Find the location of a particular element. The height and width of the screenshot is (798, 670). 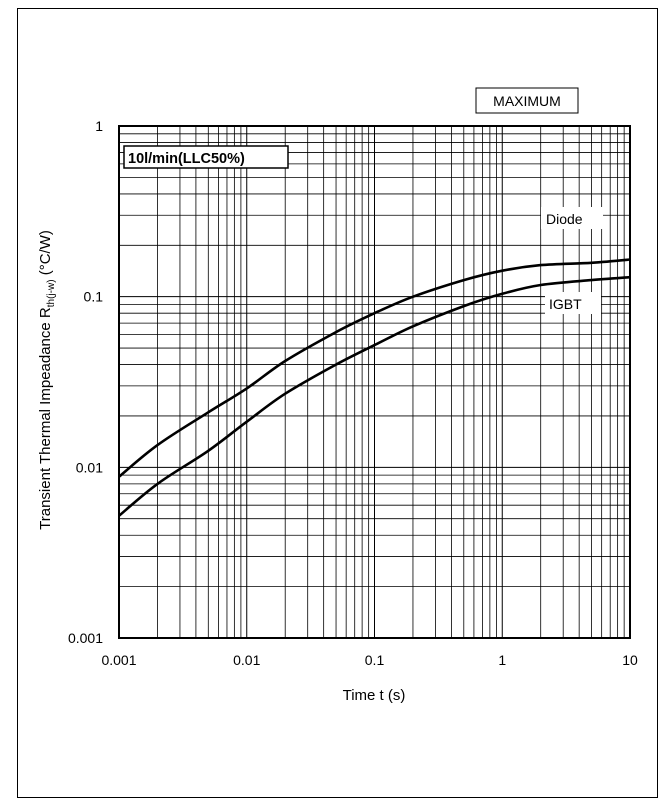

igbt-label-bg is located at coordinates (573, 303).